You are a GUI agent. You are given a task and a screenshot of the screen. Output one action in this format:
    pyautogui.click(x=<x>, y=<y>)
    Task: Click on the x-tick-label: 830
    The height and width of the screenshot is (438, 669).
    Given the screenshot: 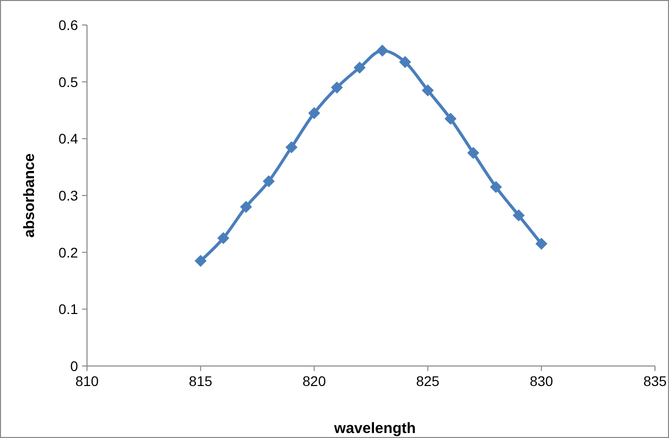 What is the action you would take?
    pyautogui.click(x=542, y=381)
    